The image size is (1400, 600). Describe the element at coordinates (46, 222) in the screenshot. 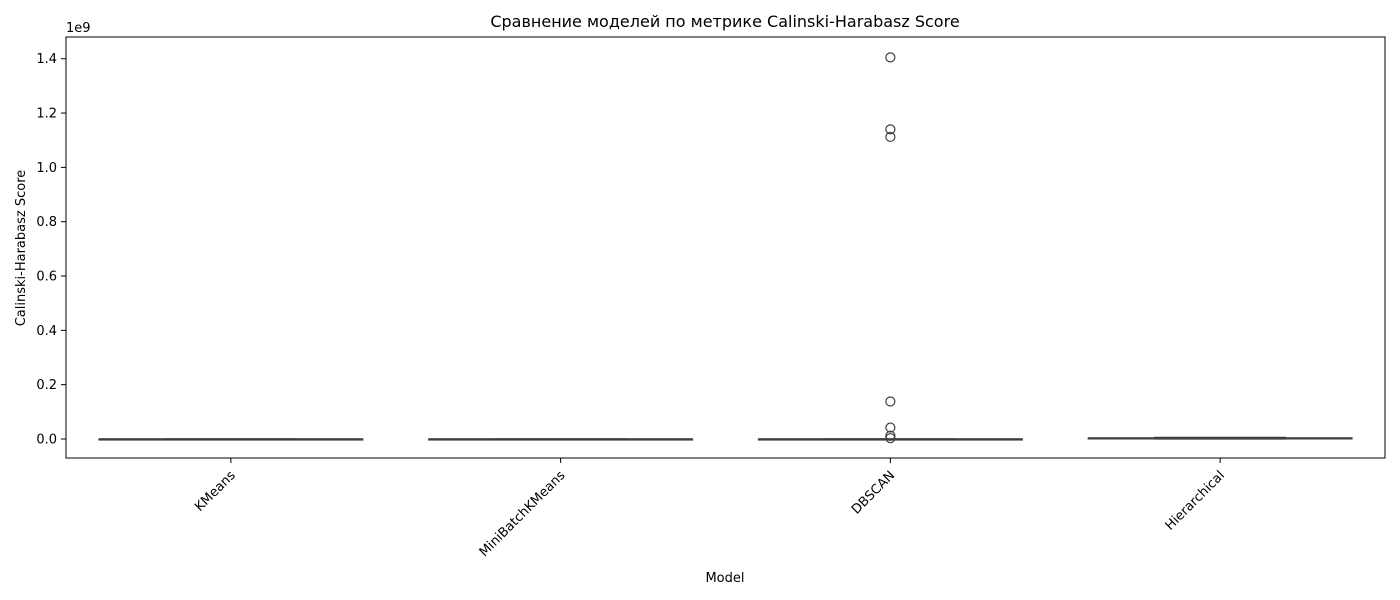

I see `y-tick-label: 0.8` at that location.